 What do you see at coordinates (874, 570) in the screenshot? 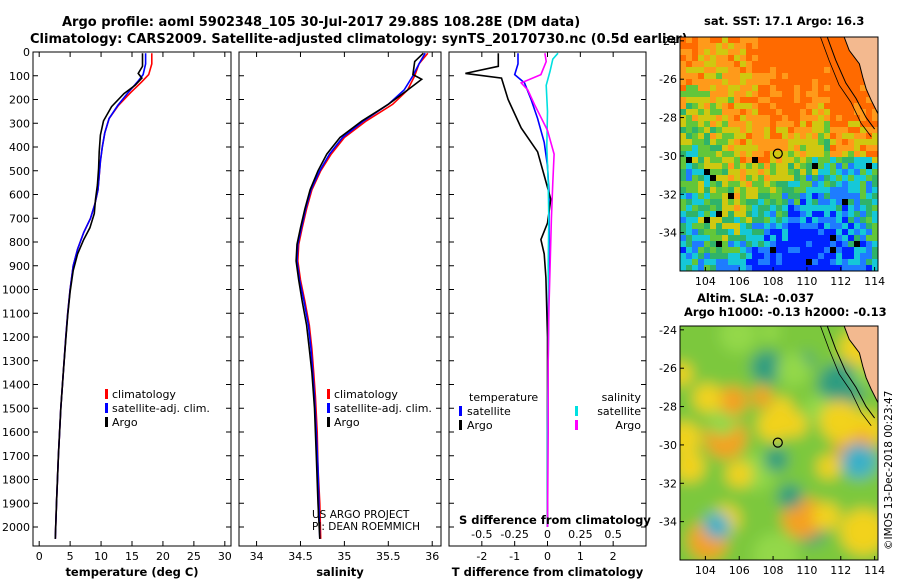
I see `x-tick-label: 114` at bounding box center [874, 570].